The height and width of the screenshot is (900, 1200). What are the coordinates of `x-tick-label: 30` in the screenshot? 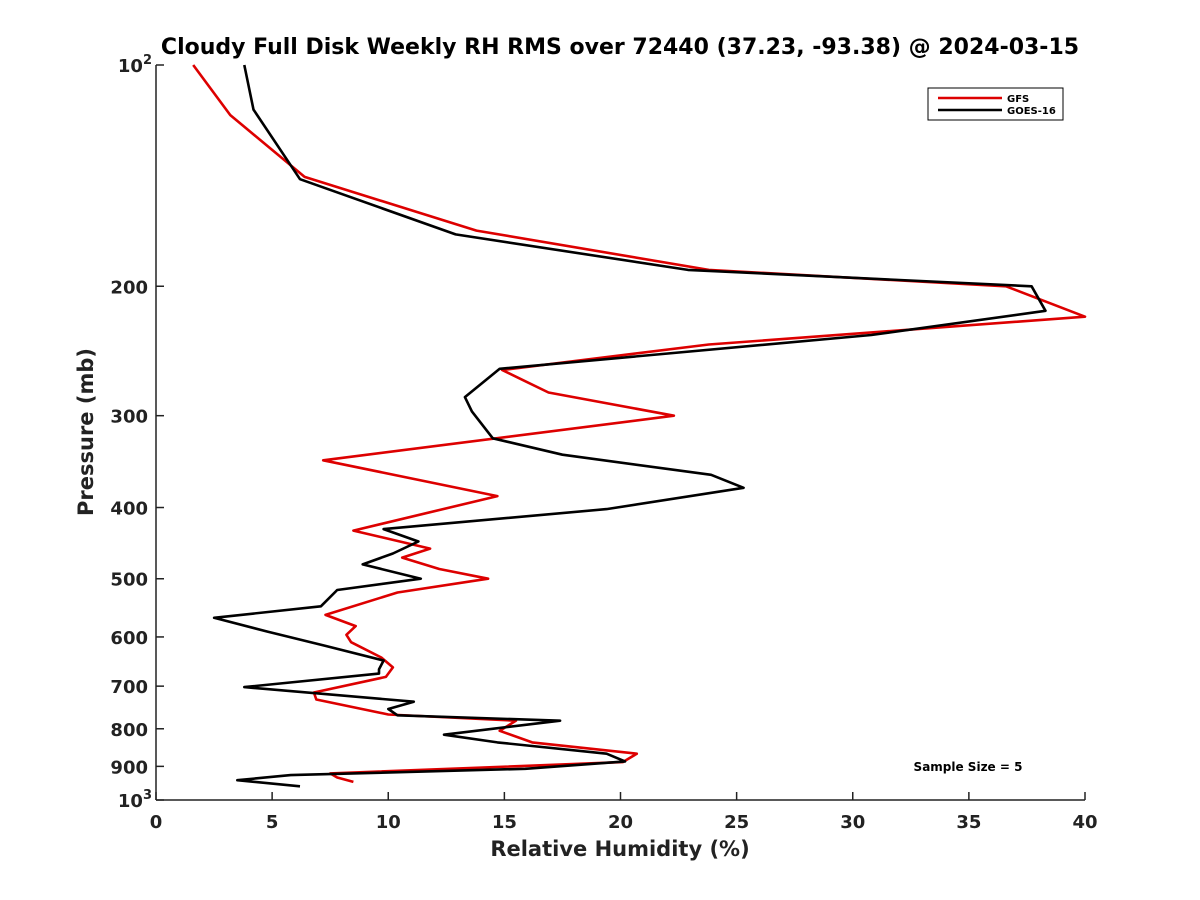 It's located at (852, 822).